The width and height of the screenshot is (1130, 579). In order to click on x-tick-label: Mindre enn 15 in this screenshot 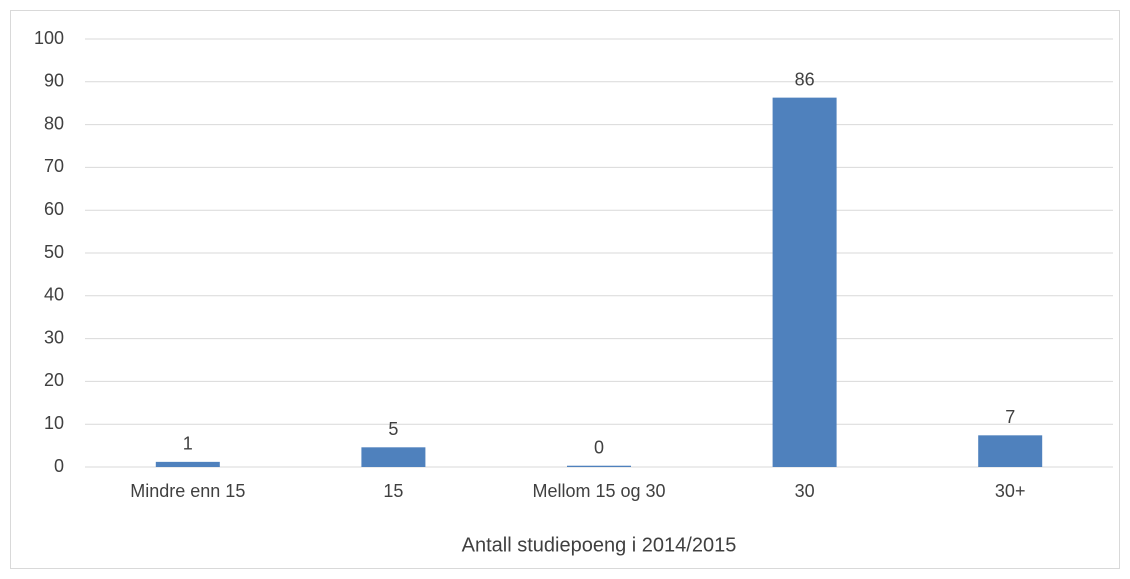, I will do `click(187, 491)`.